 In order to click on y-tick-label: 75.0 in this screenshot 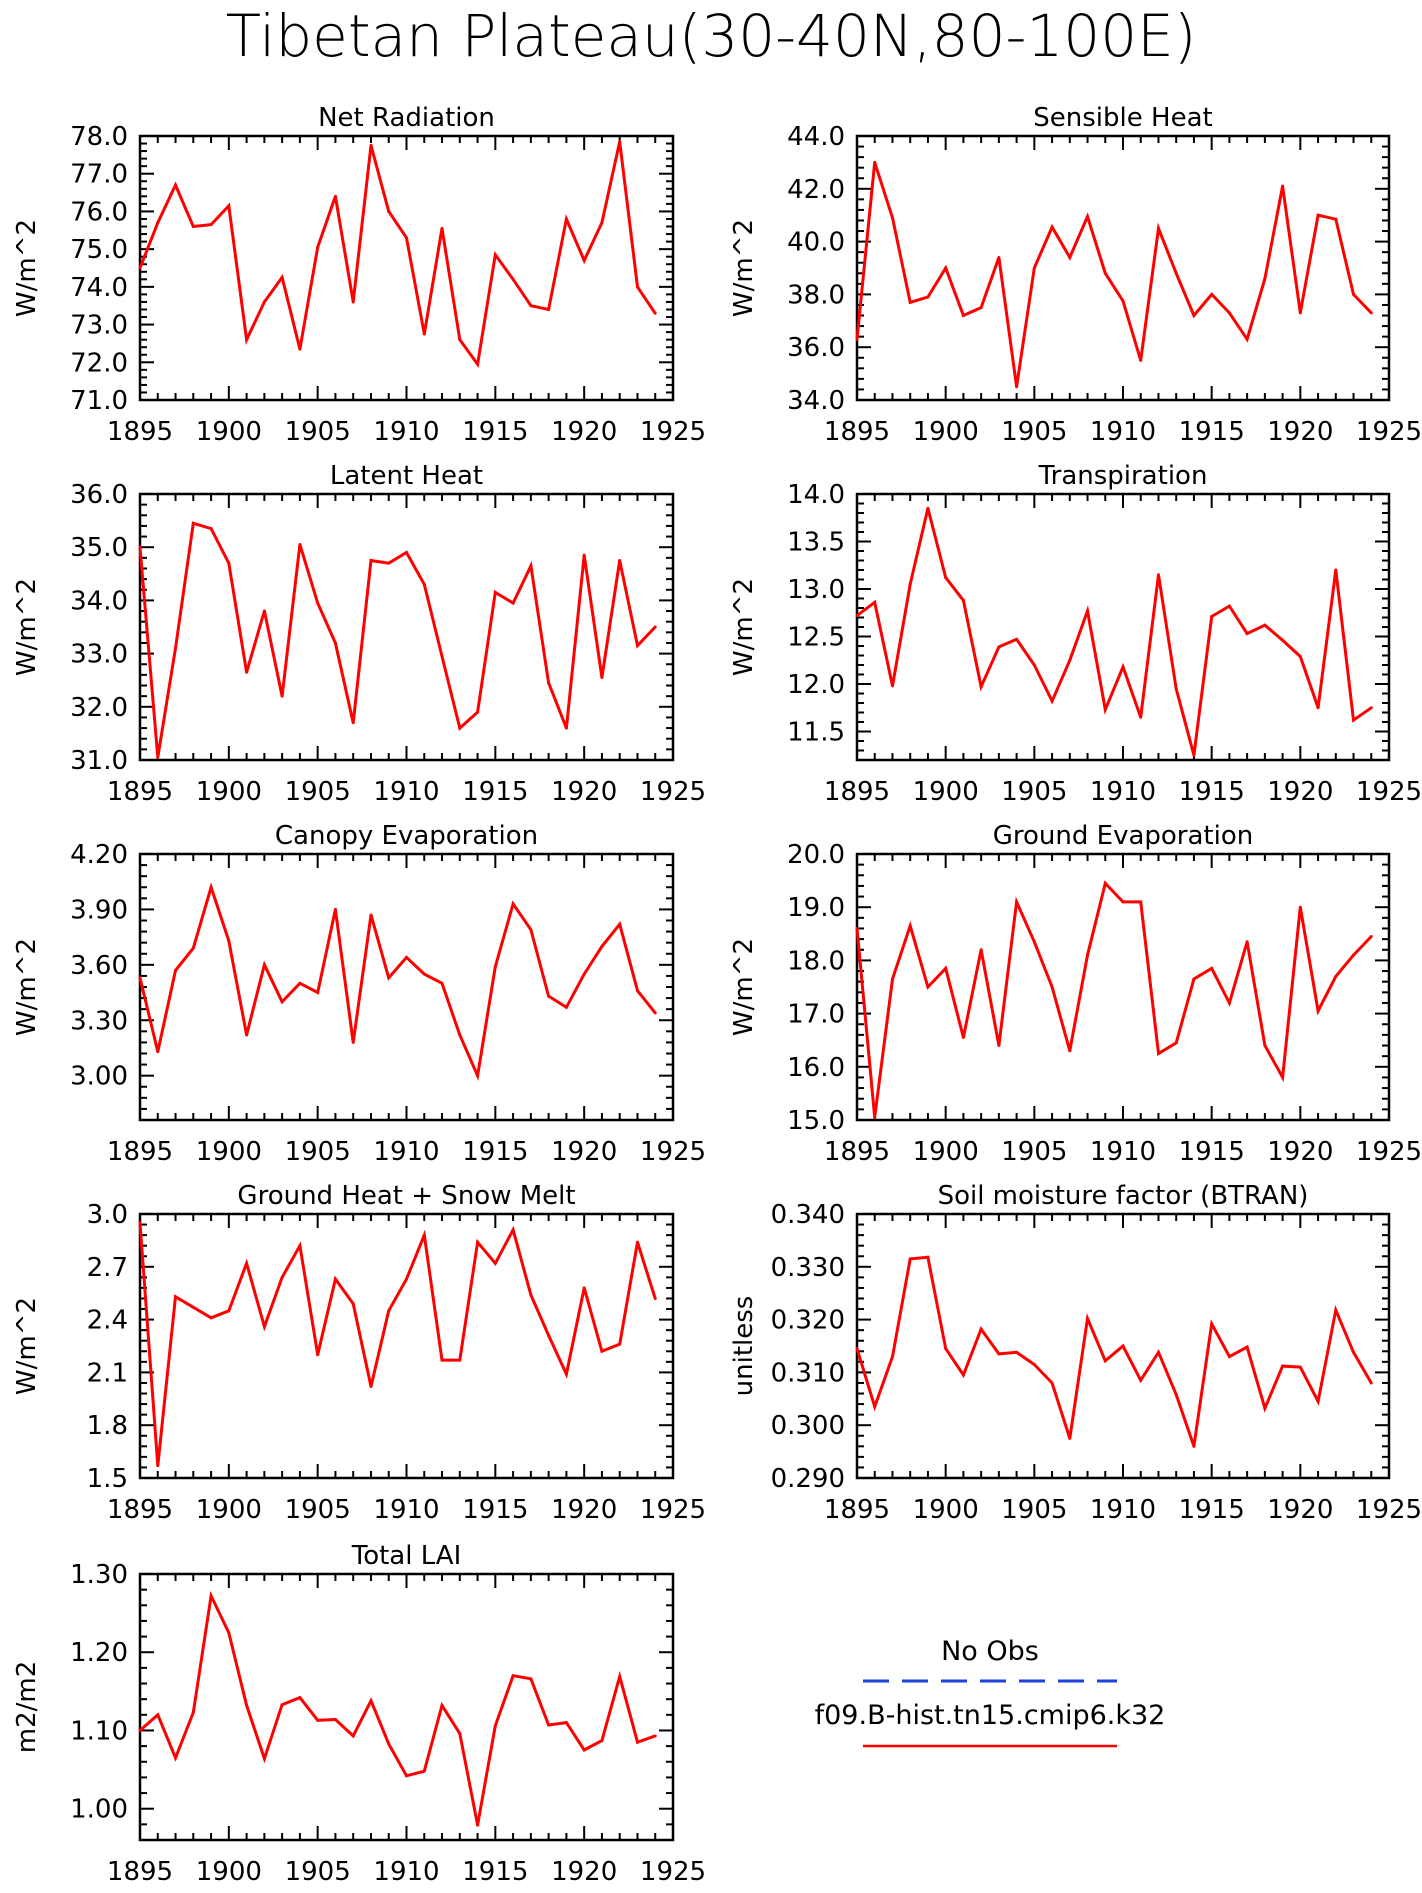, I will do `click(99, 250)`.